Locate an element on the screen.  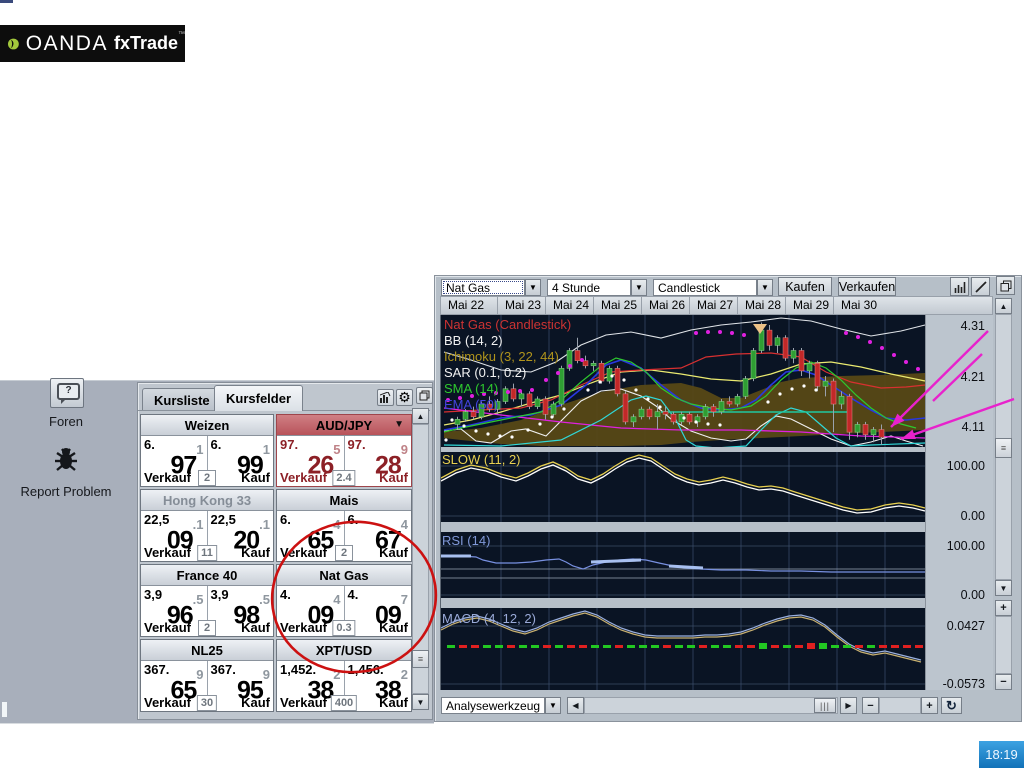
hscroll-right: ▶ is located at coordinates (848, 705).